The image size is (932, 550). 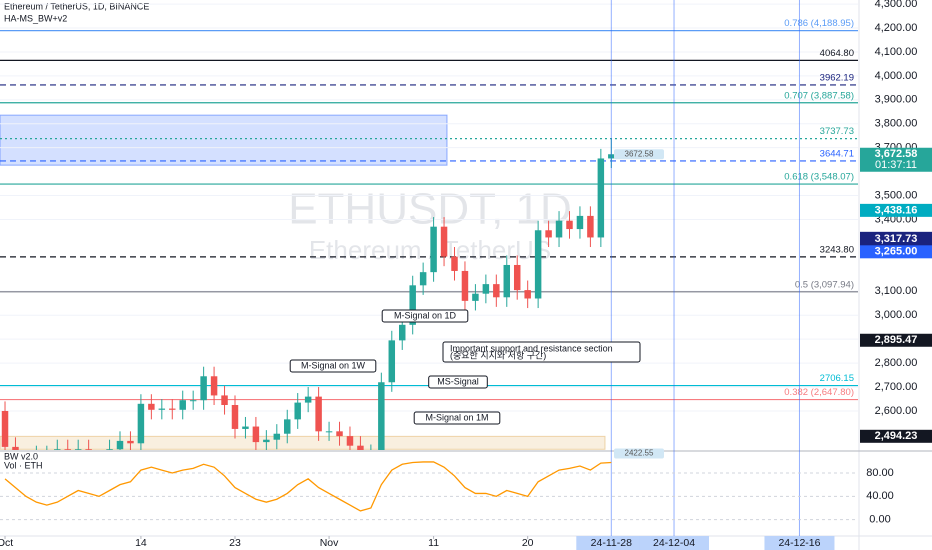 I want to click on x-tick-label: 24-12-16, so click(x=799, y=543).